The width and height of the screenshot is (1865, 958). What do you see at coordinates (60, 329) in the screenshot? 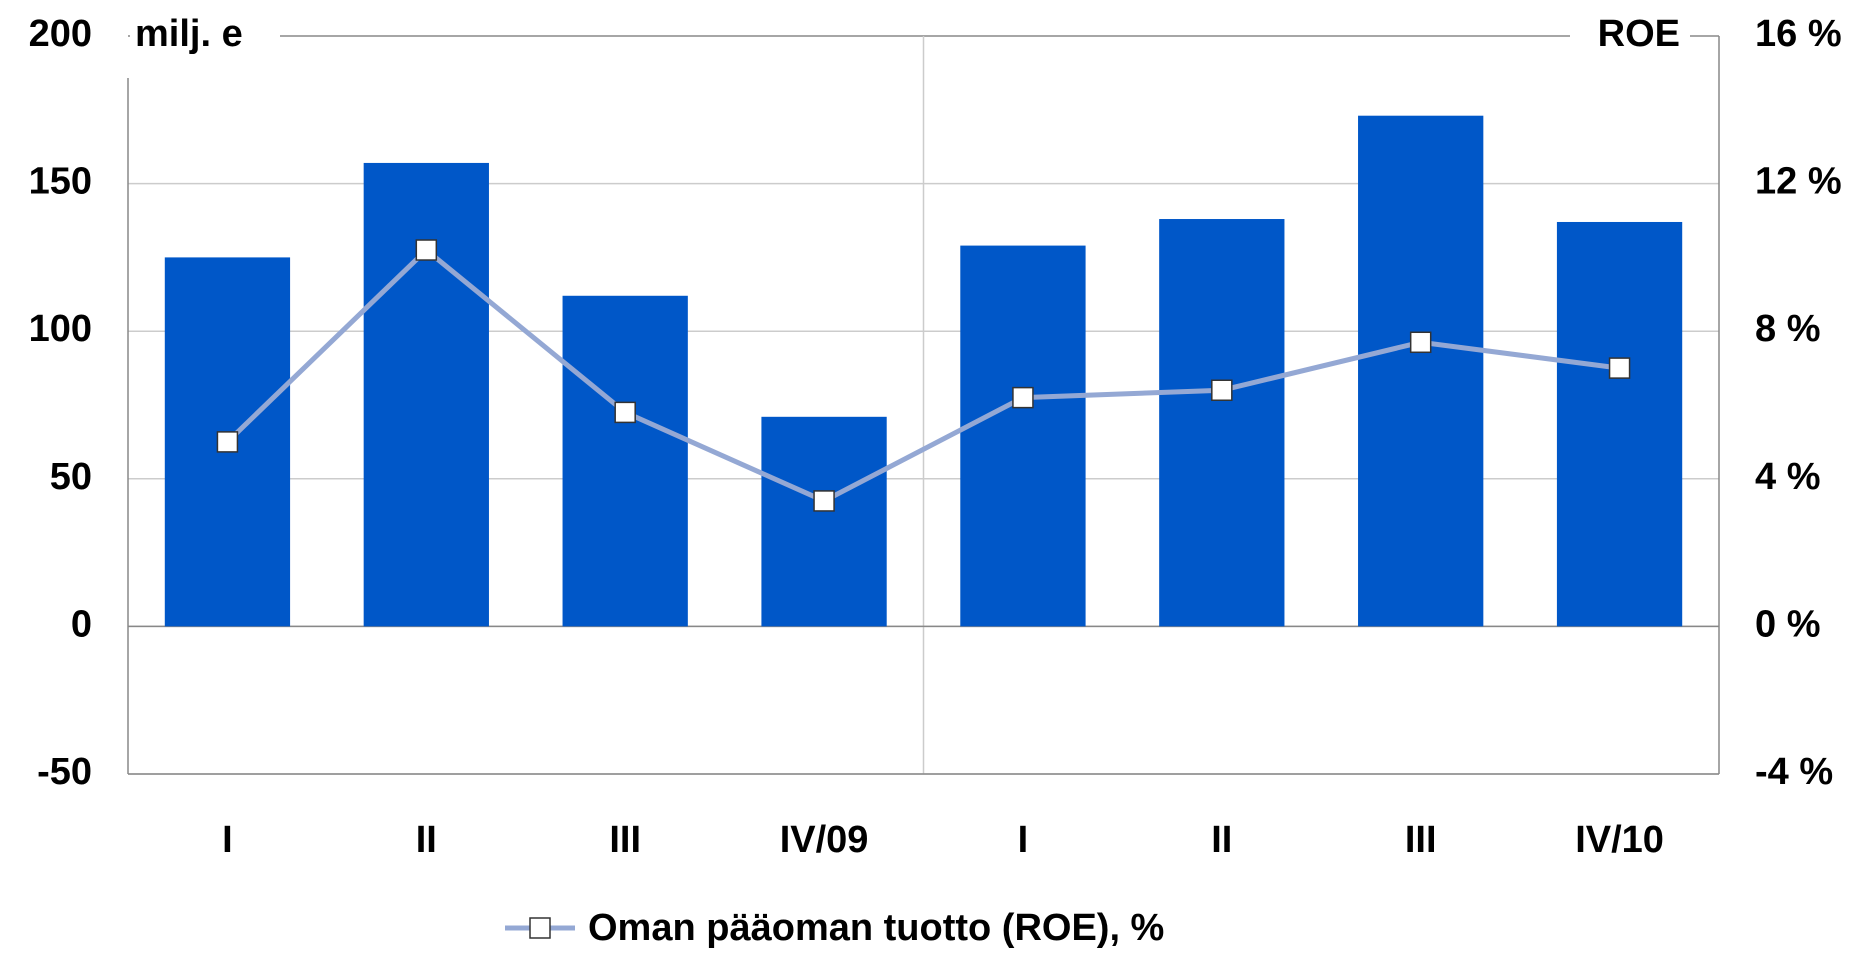
I see `y-tick-label: 100` at bounding box center [60, 329].